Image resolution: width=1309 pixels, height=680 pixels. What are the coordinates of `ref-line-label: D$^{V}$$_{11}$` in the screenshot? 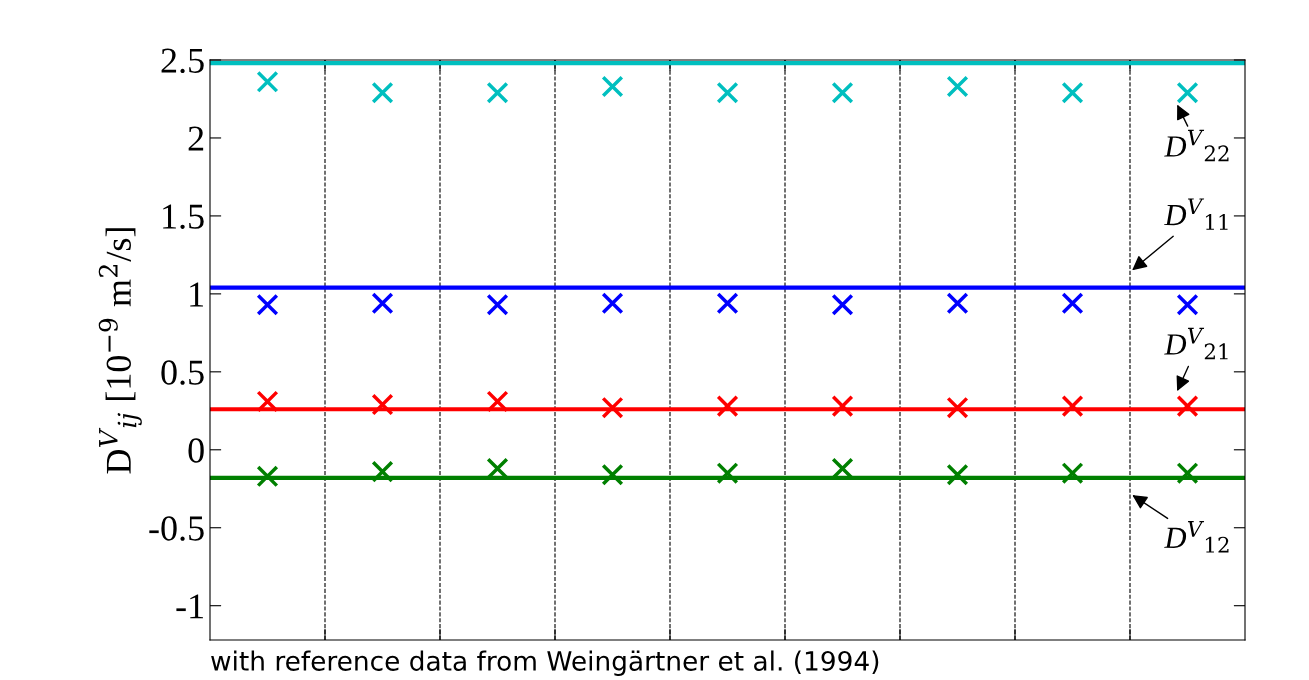 It's located at (1196, 214).